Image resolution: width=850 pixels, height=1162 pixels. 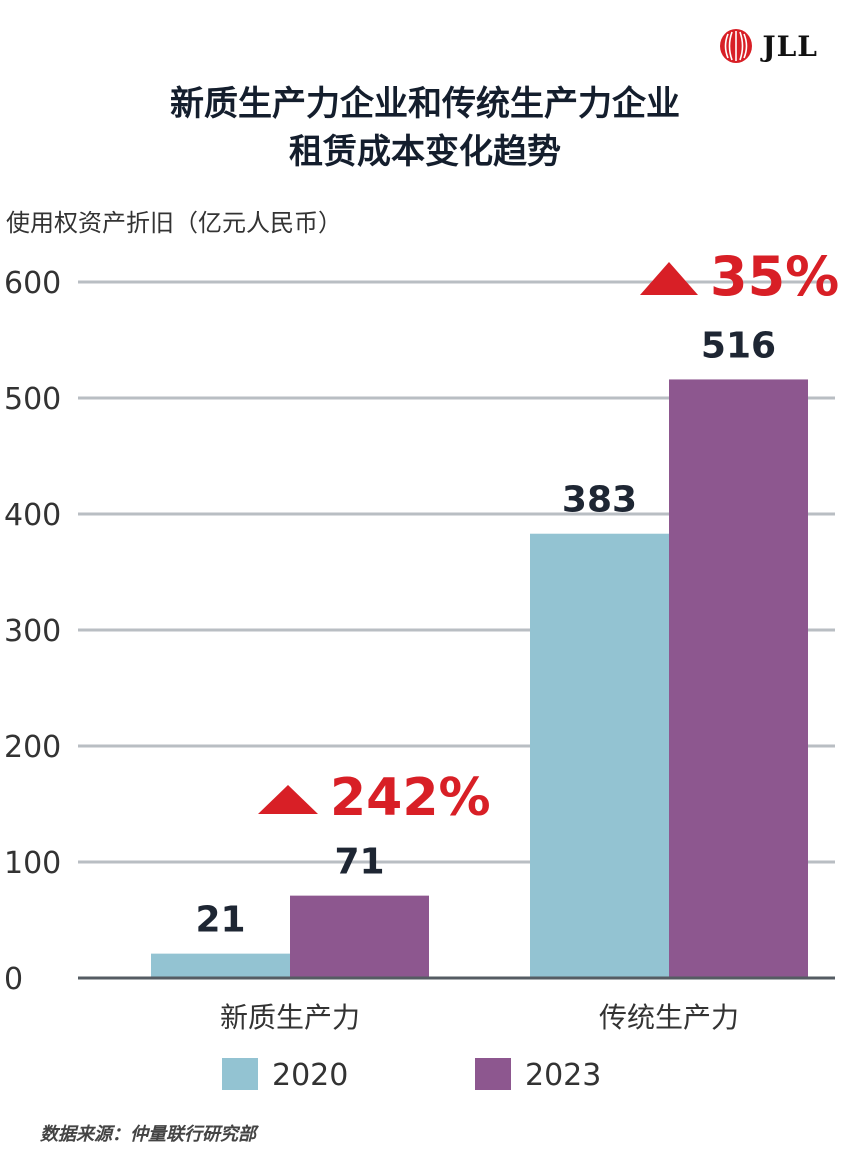 What do you see at coordinates (563, 1075) in the screenshot?
I see `legend-label-2023: 2023` at bounding box center [563, 1075].